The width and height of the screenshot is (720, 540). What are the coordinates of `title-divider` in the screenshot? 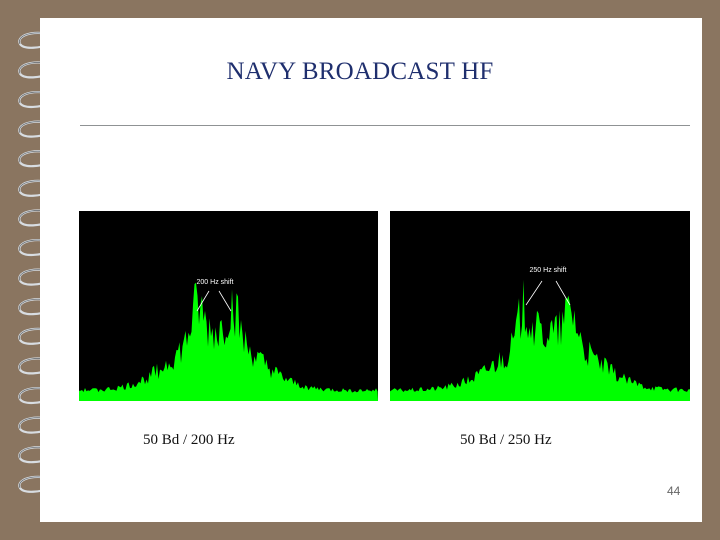 It's located at (385, 125).